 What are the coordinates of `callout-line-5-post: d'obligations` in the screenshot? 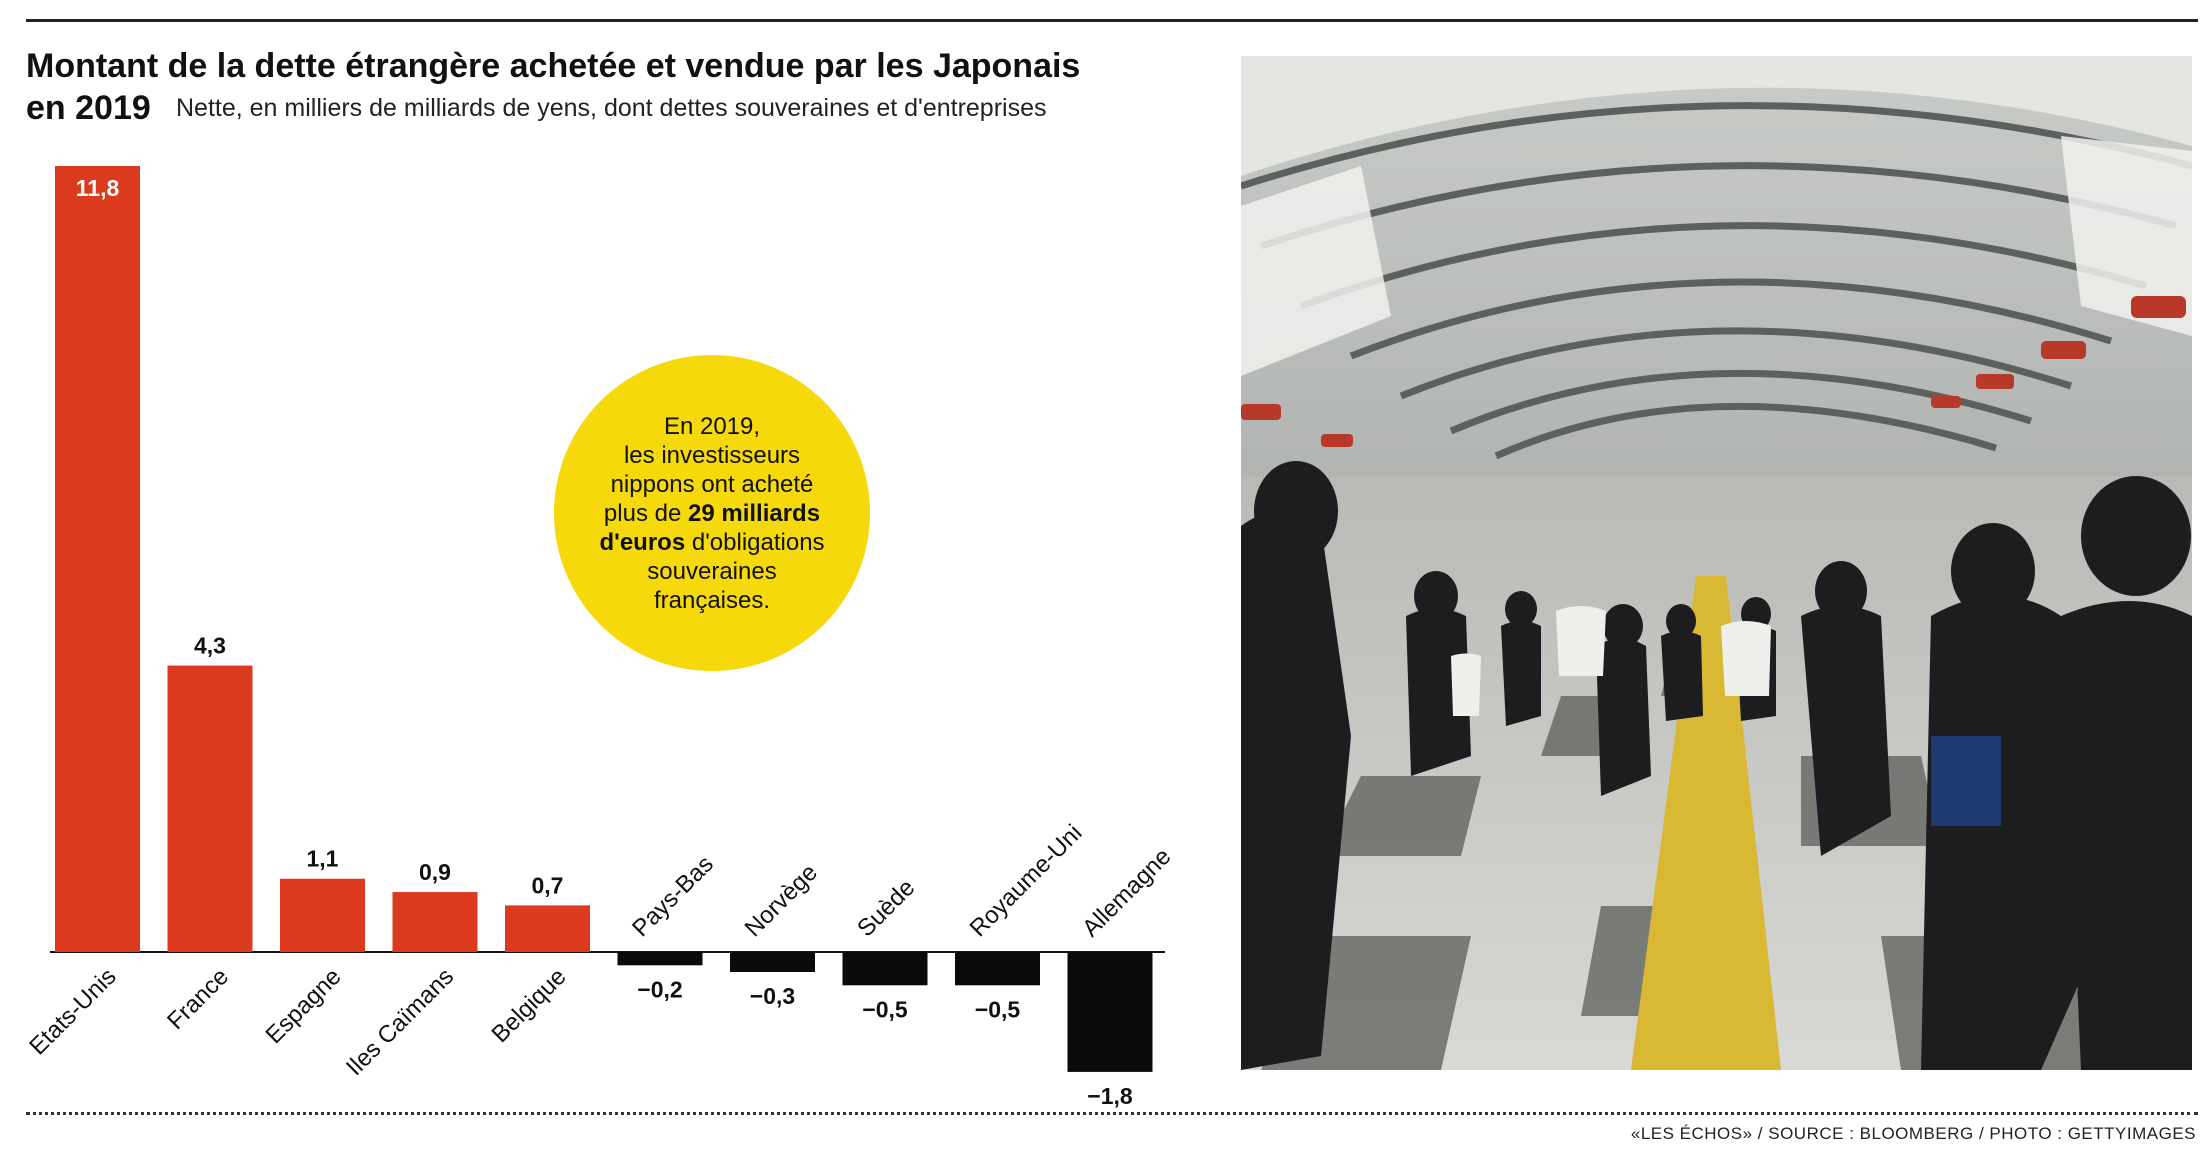 It's located at (755, 542).